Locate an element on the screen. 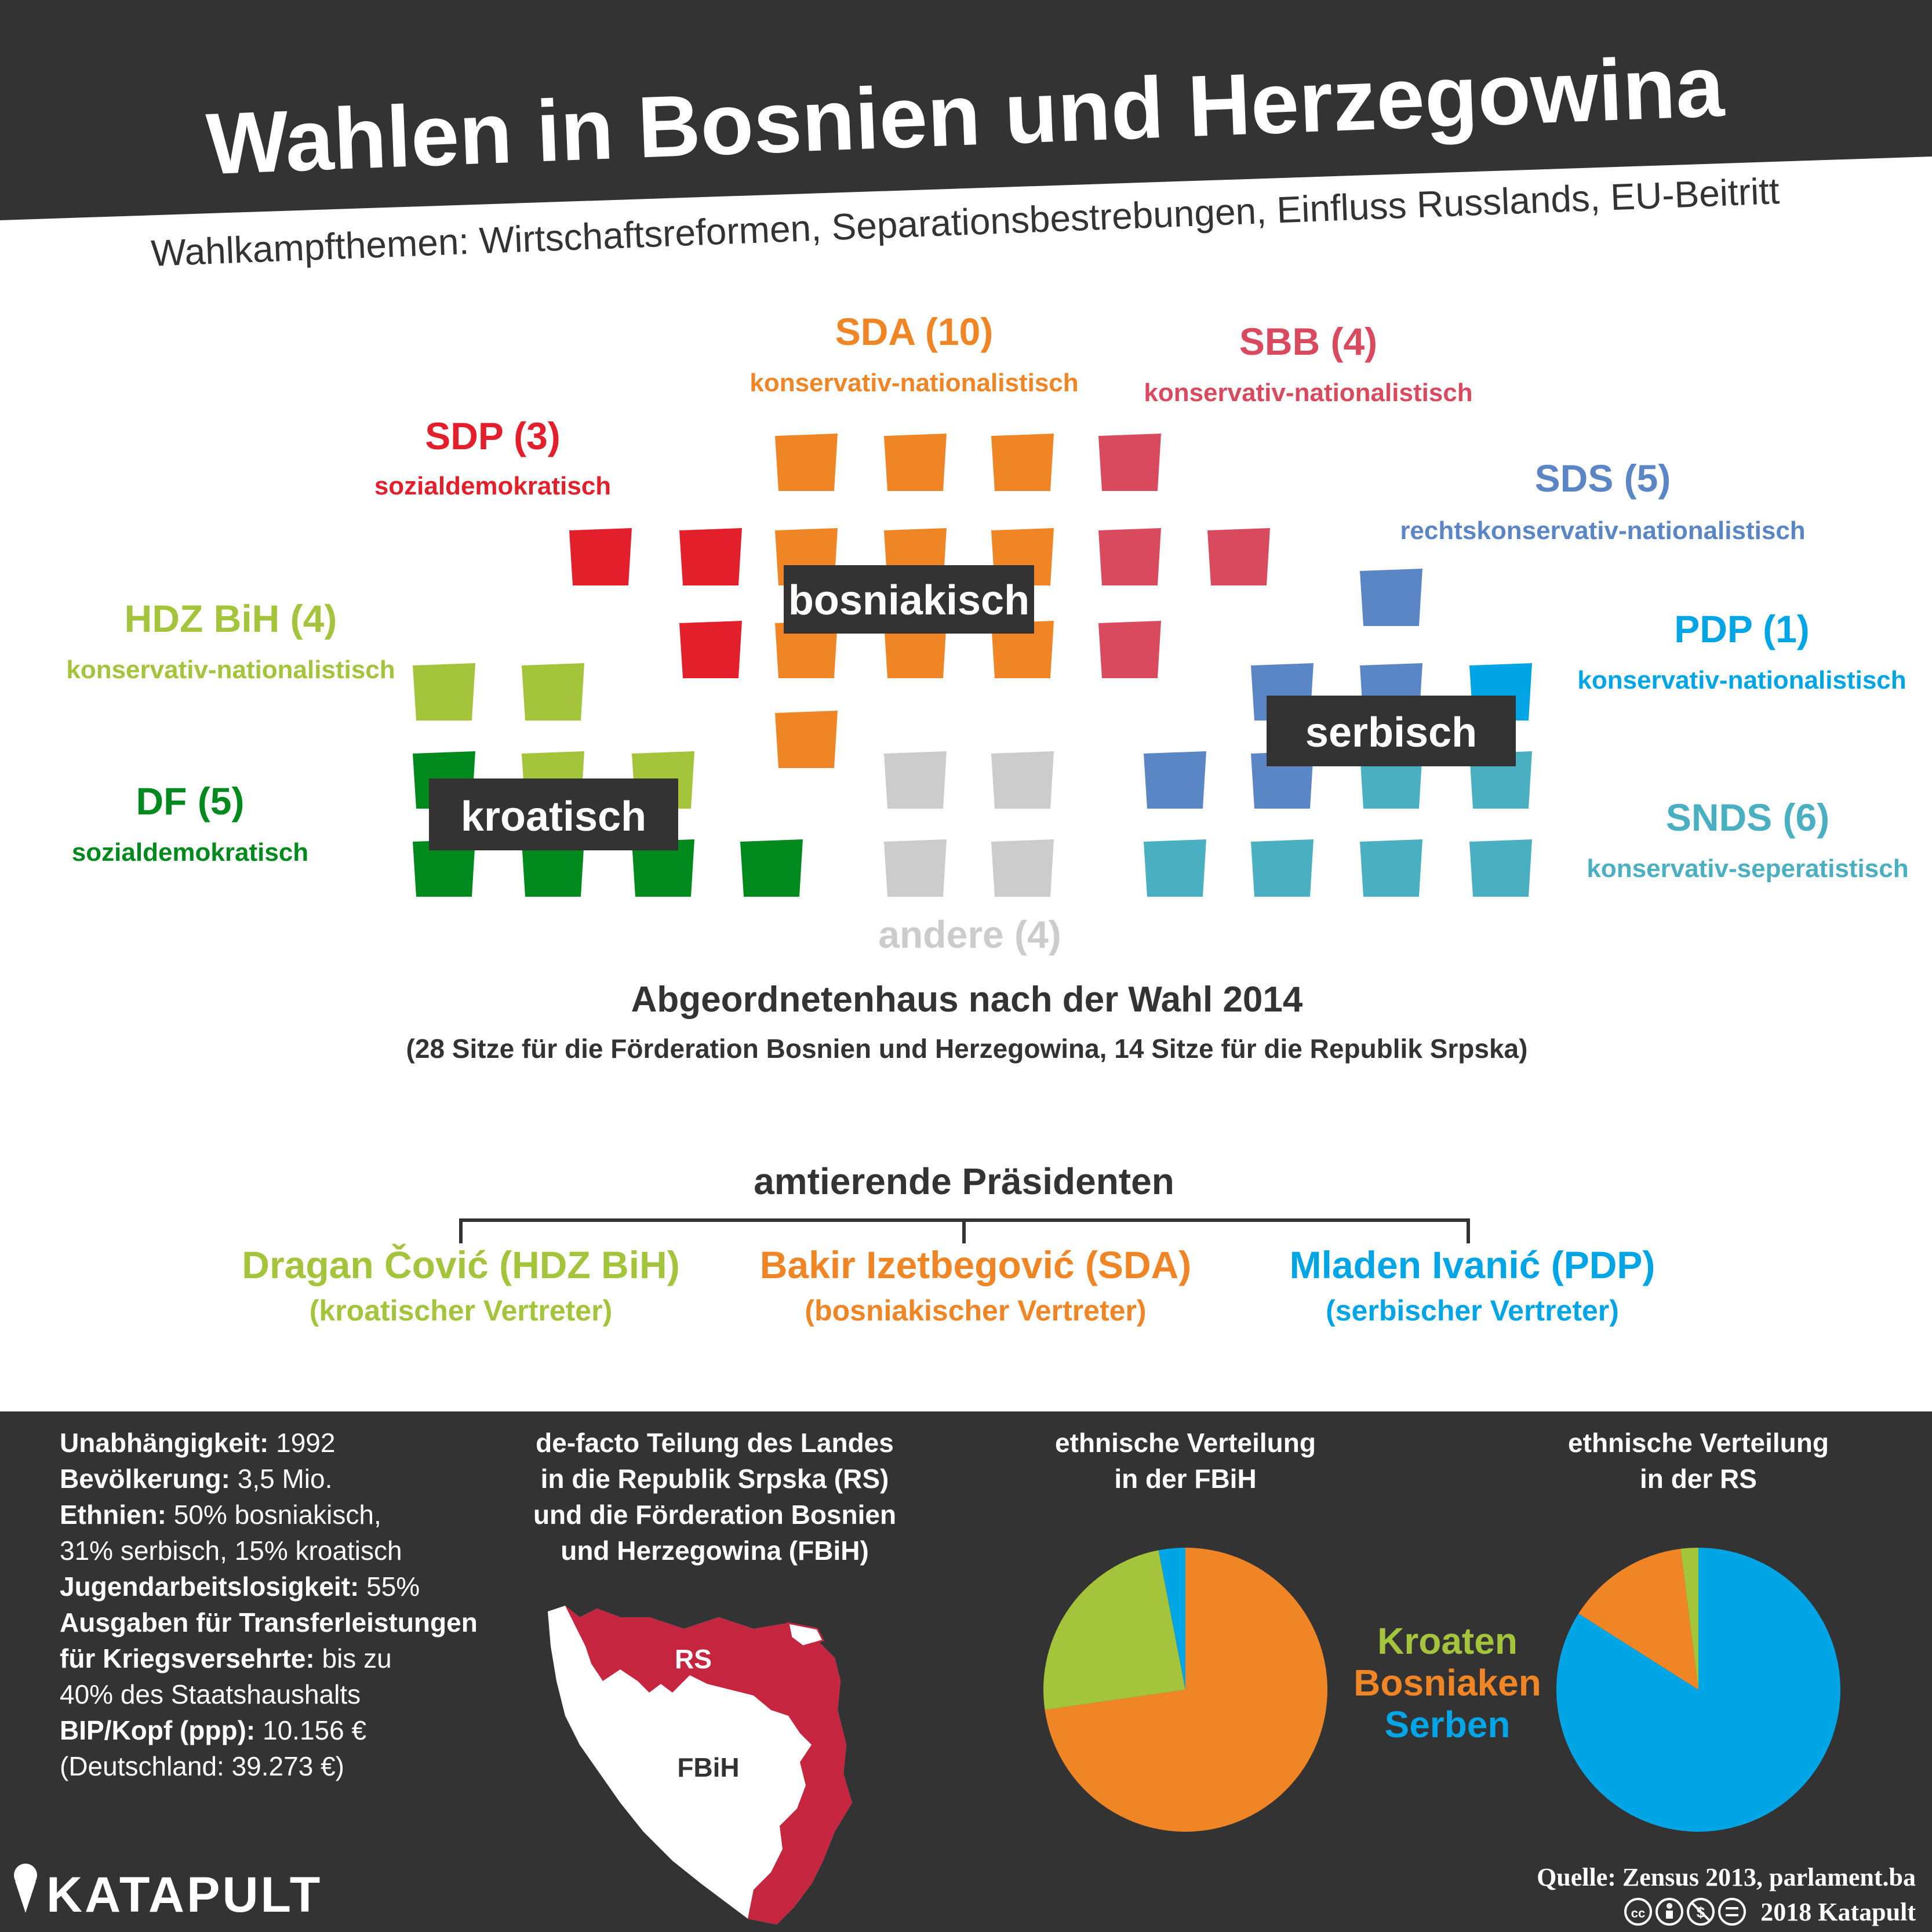 Image resolution: width=1932 pixels, height=1932 pixels. pie-slice-serben is located at coordinates (1171, 1619).